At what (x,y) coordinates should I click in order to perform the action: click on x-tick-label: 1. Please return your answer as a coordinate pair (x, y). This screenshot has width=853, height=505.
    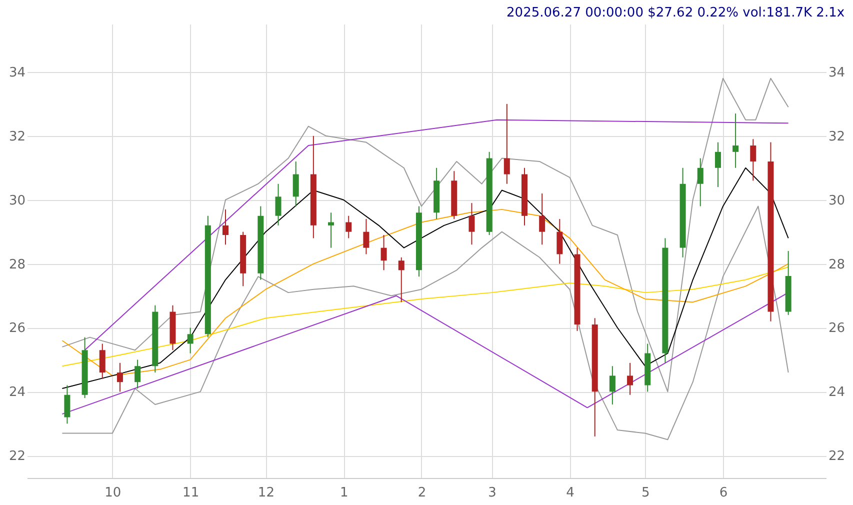
    Looking at the image, I should click on (344, 493).